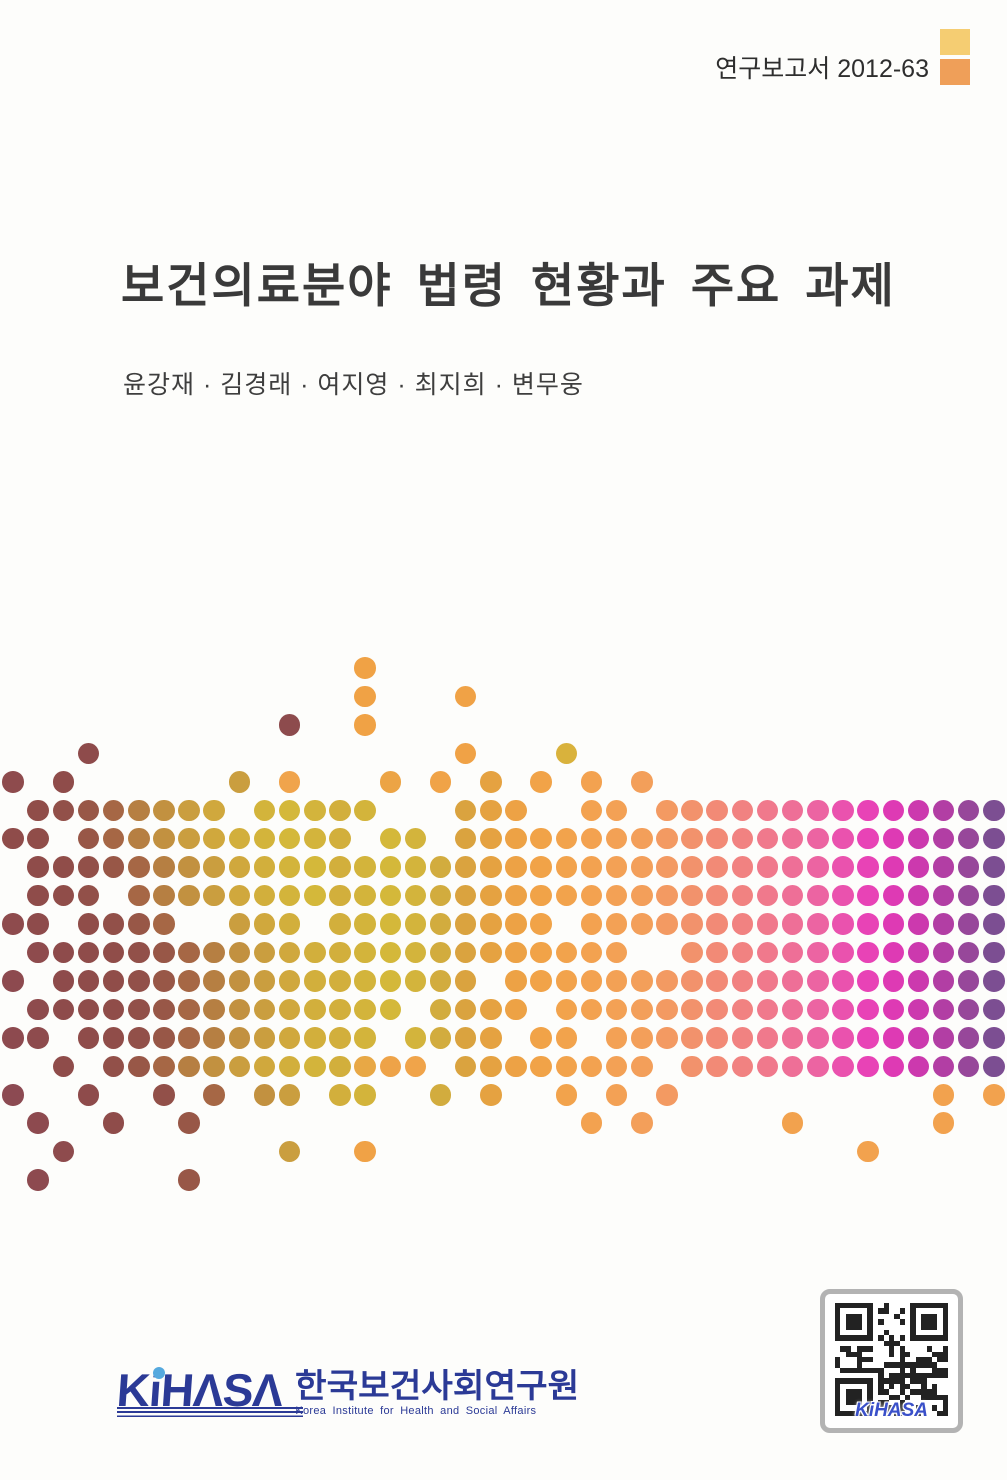 The width and height of the screenshot is (1007, 1480). What do you see at coordinates (210, 1412) in the screenshot?
I see `logo-underline-stripes` at bounding box center [210, 1412].